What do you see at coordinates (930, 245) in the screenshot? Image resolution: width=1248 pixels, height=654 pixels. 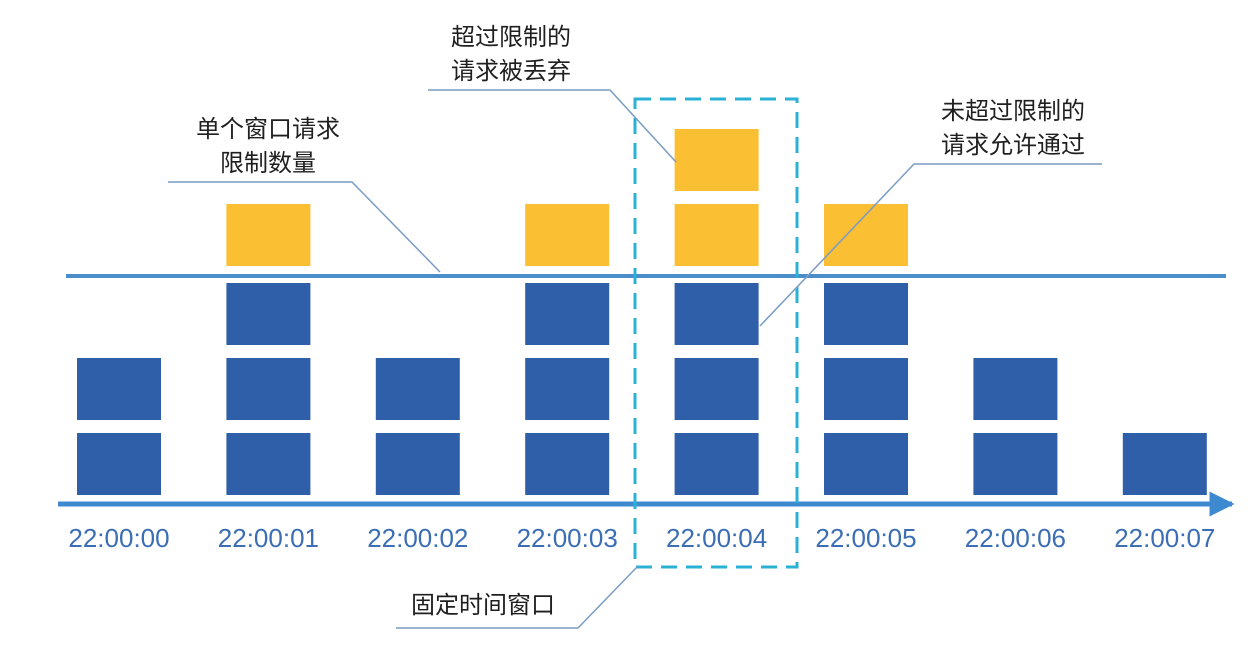 I see `passed-callout-leader` at bounding box center [930, 245].